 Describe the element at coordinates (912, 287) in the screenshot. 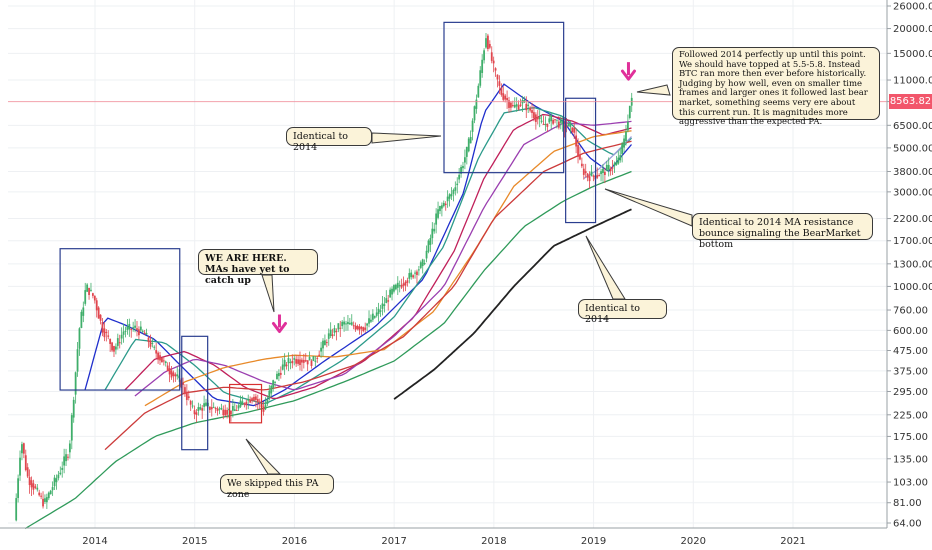

I see `y-tick-label: 1000.00` at that location.